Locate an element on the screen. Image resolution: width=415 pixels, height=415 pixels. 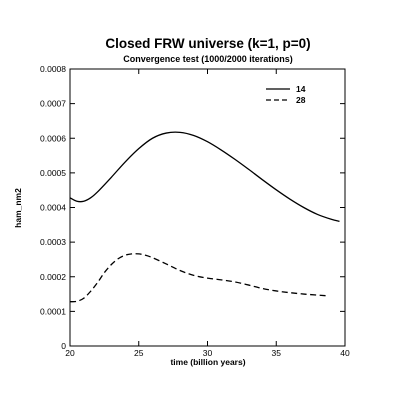
legend-label-14: 14 is located at coordinates (301, 89).